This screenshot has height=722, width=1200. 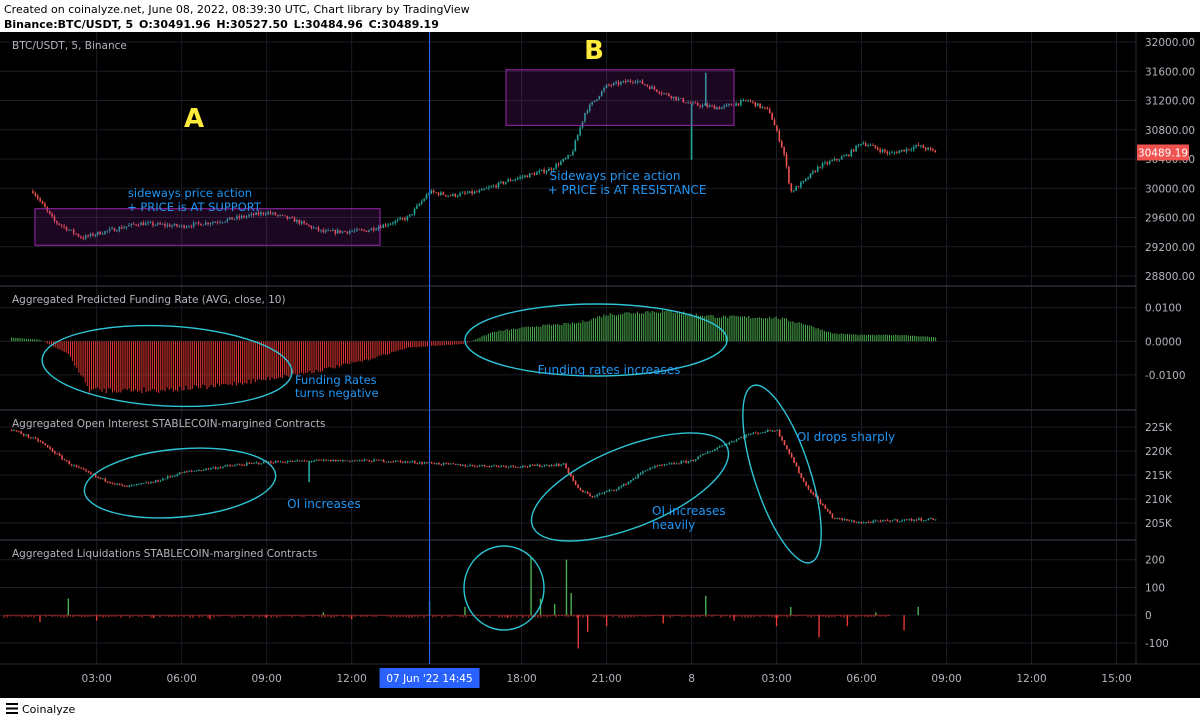 What do you see at coordinates (252, 24) in the screenshot?
I see `header-high: H:30527.50` at bounding box center [252, 24].